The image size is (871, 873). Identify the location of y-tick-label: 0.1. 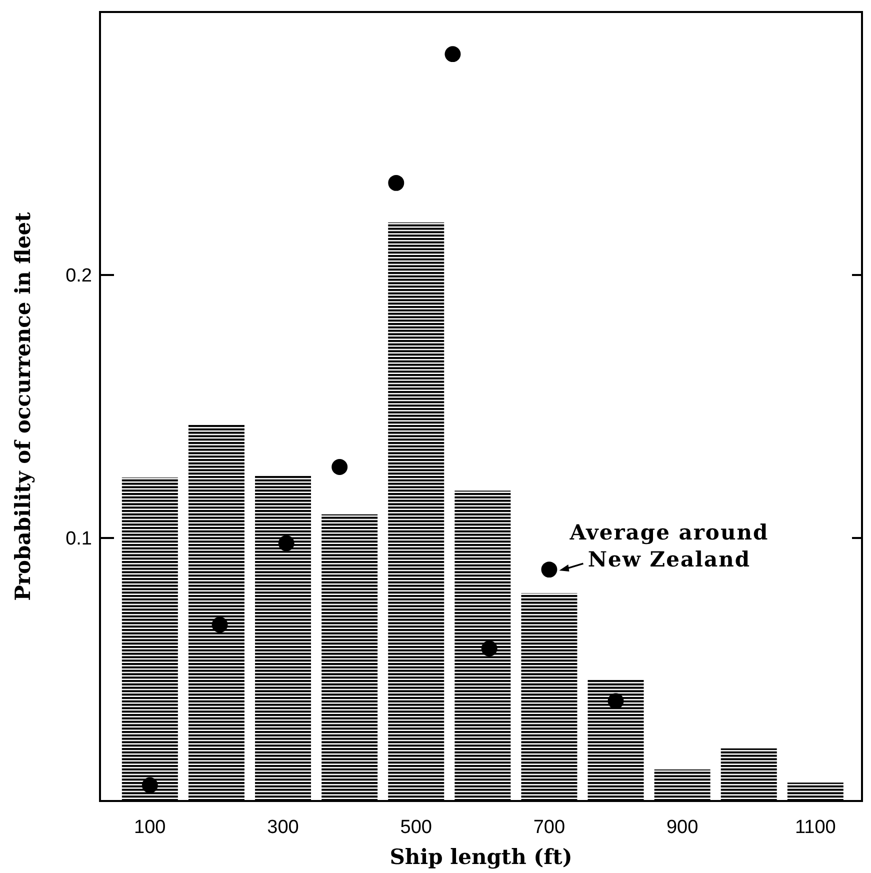
(79, 539).